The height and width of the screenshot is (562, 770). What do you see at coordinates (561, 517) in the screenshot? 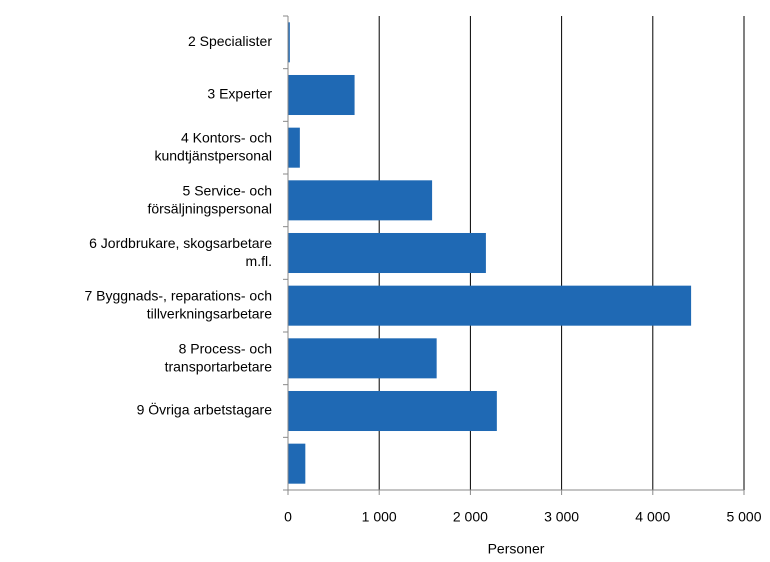
I see `x-tick-label: 3 000` at bounding box center [561, 517].